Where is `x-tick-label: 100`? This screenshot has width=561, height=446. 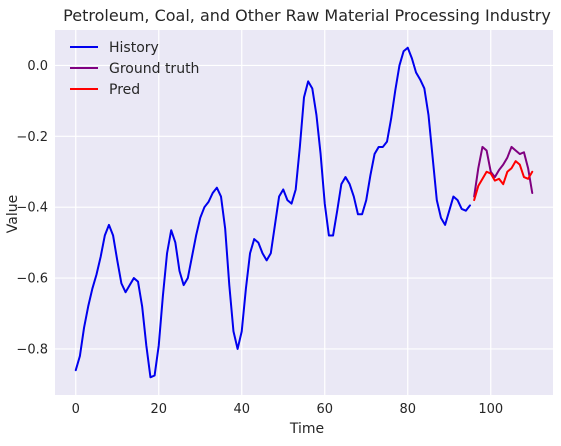
x-tick-label: 100 is located at coordinates (490, 409).